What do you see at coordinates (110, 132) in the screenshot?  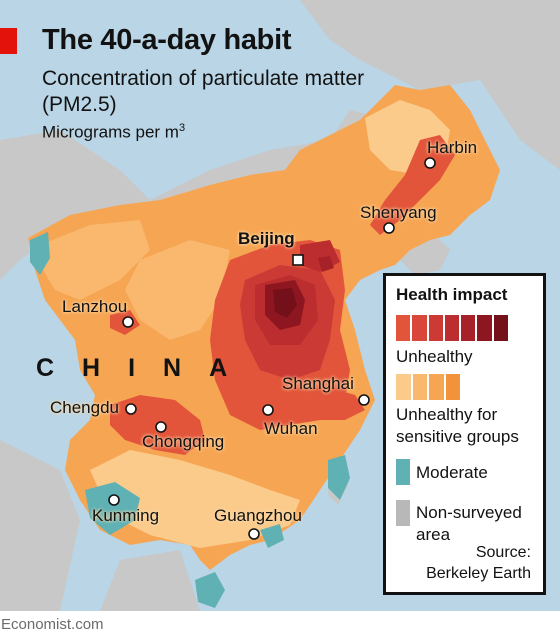 I see `units-text: Micrograms per m` at bounding box center [110, 132].